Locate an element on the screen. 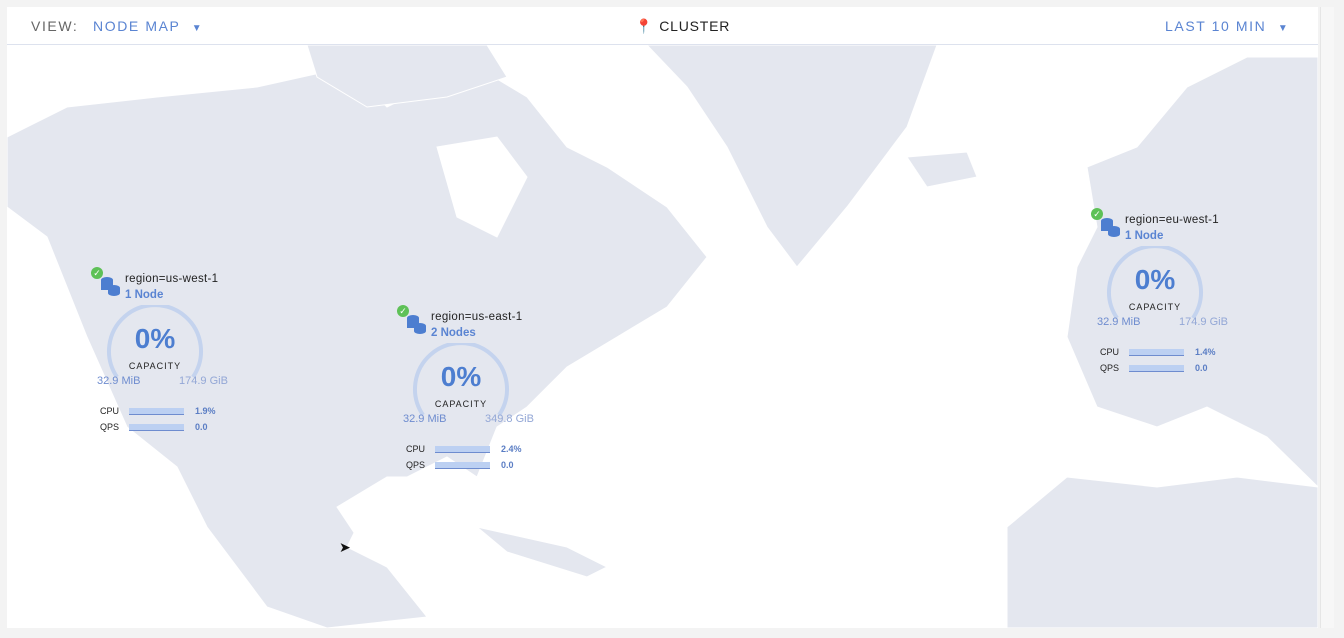 This screenshot has height=638, width=1344. cluster-breadcrumb: 📍 CLUSTER is located at coordinates (682, 26).